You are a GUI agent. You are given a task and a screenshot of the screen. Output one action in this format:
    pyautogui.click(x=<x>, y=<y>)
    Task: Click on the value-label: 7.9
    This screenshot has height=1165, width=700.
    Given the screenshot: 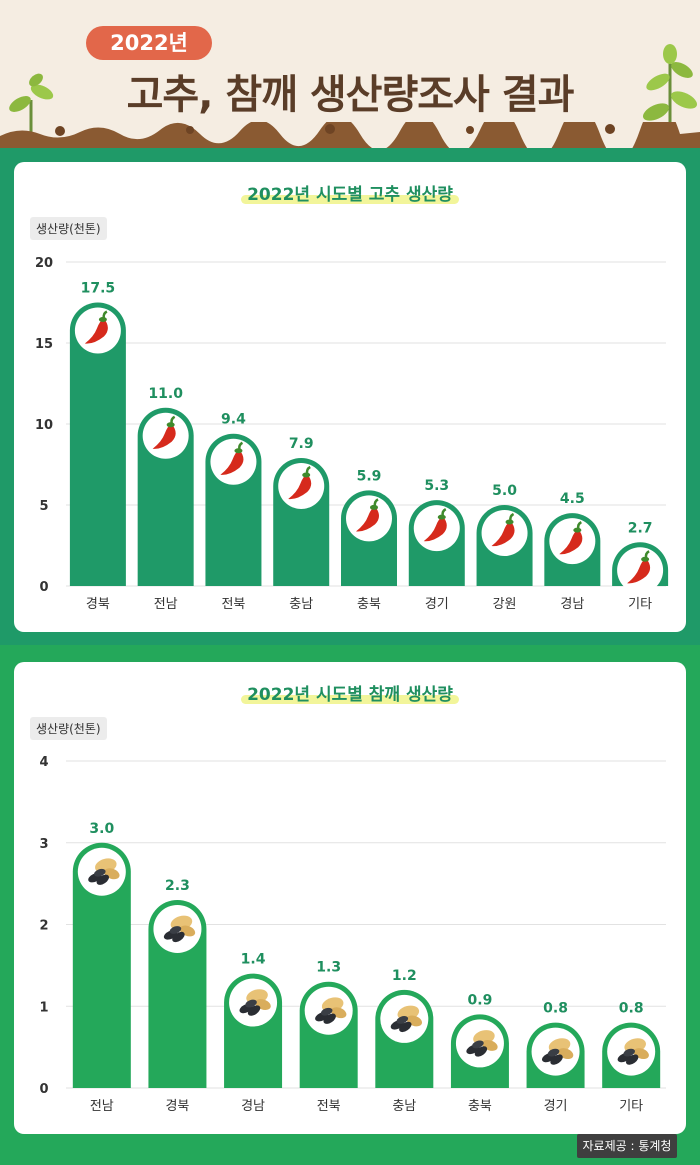 What is the action you would take?
    pyautogui.click(x=301, y=444)
    